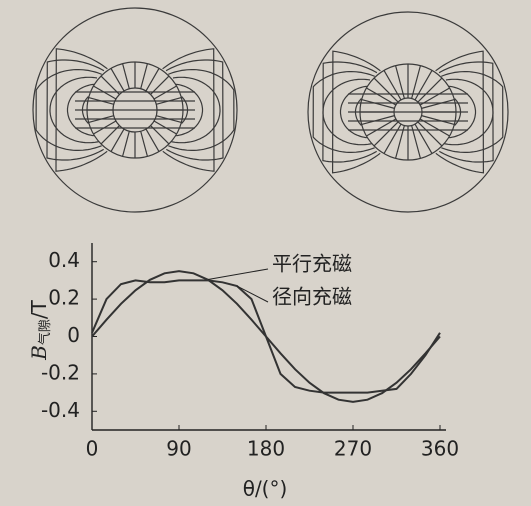 The image size is (531, 506). What do you see at coordinates (312, 297) in the screenshot?
I see `legend-label: 径向充磁` at bounding box center [312, 297].